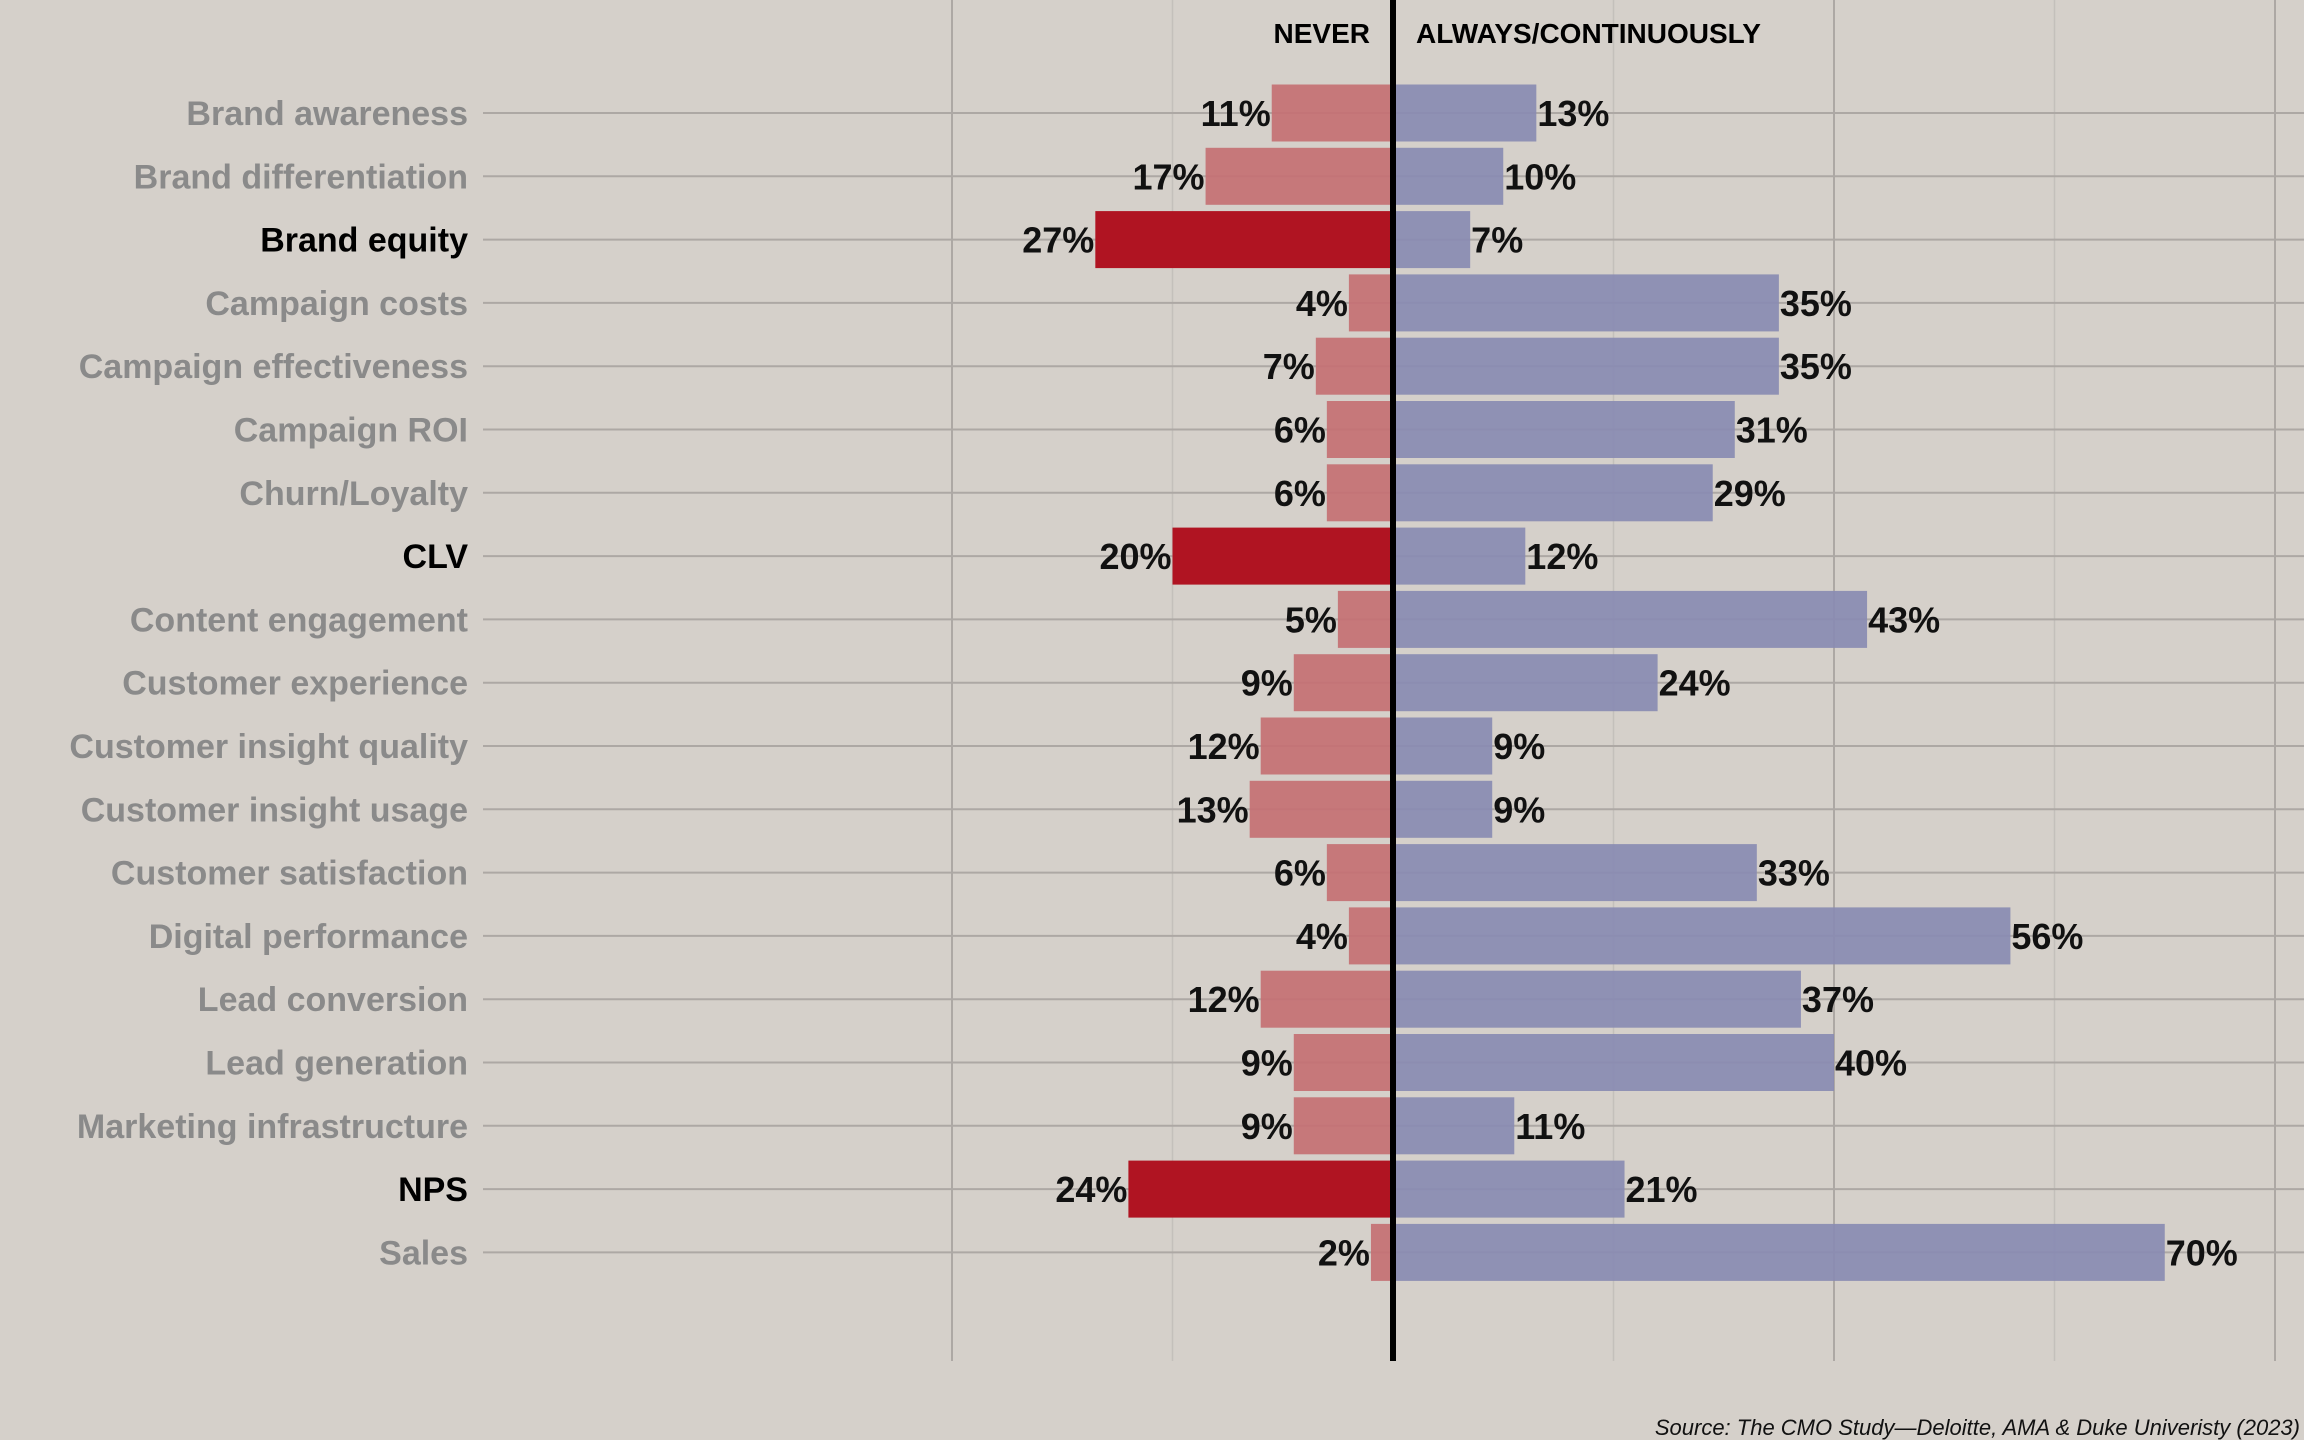  I want to click on value-label-always: 70%, so click(2202, 1252).